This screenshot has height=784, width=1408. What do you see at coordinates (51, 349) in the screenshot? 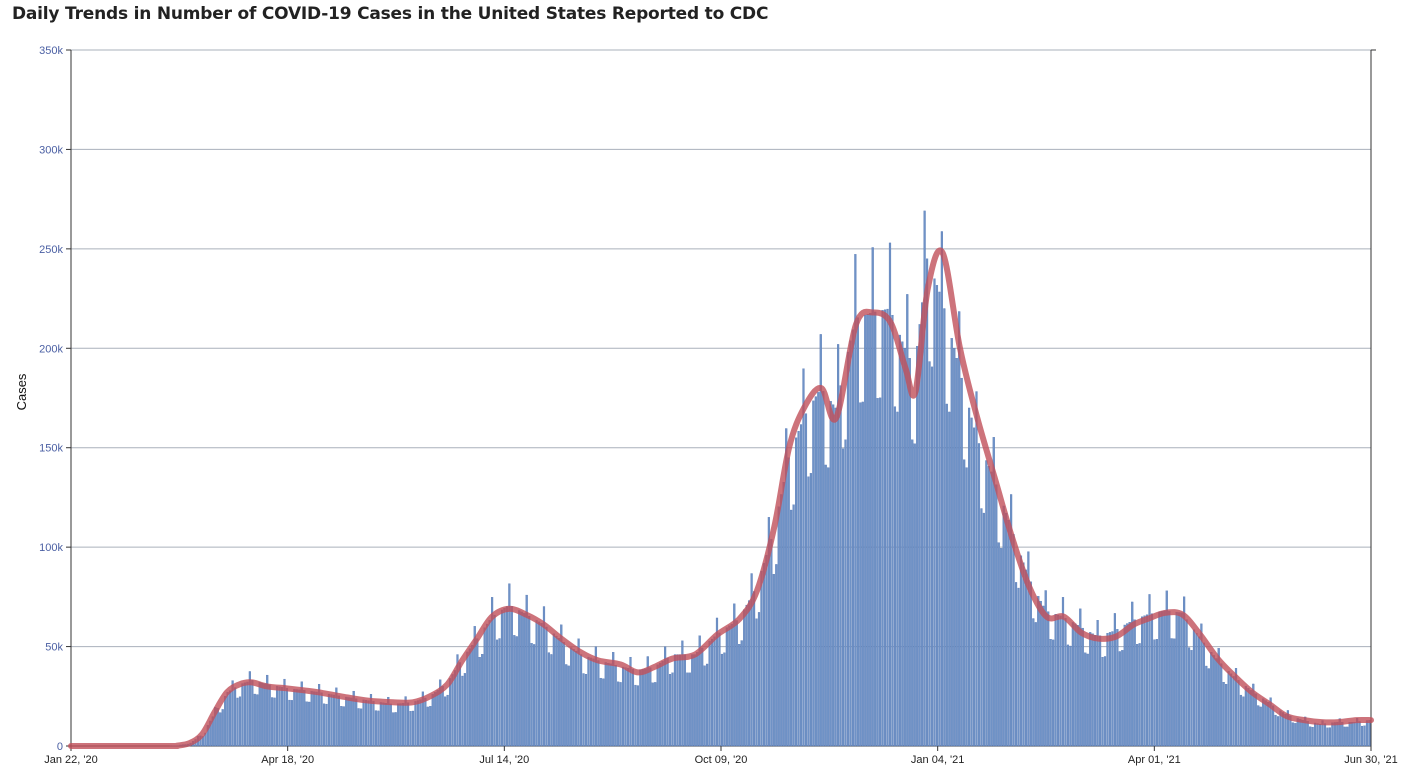
I see `y-tick-label: 200k` at bounding box center [51, 349].